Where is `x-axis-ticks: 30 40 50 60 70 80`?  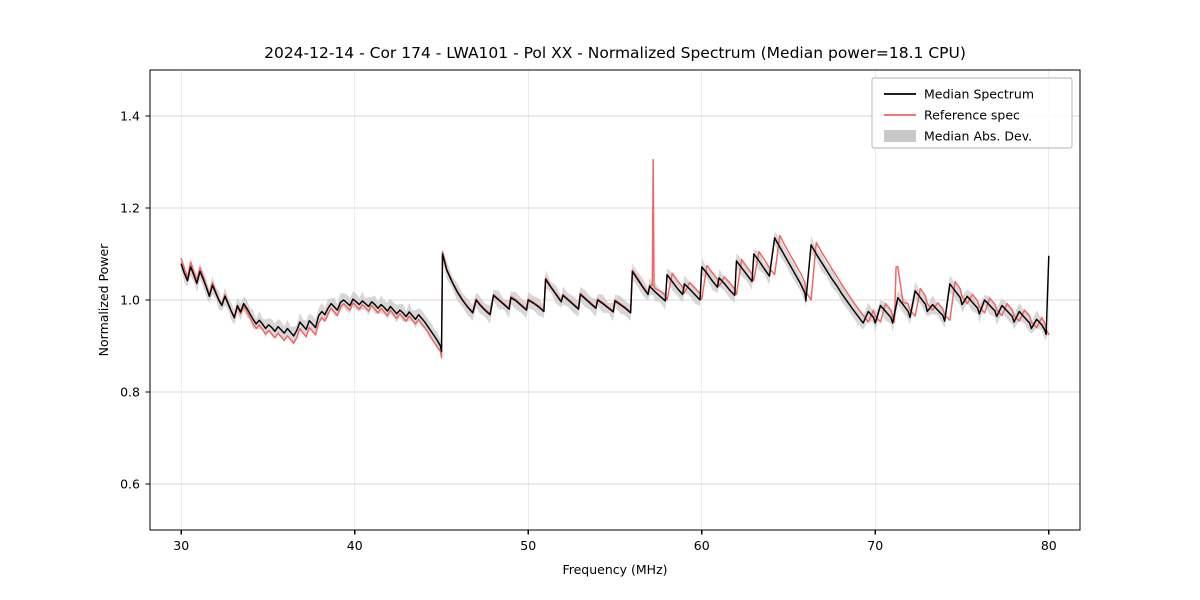 x-axis-ticks: 30 40 50 60 70 80 is located at coordinates (615, 541).